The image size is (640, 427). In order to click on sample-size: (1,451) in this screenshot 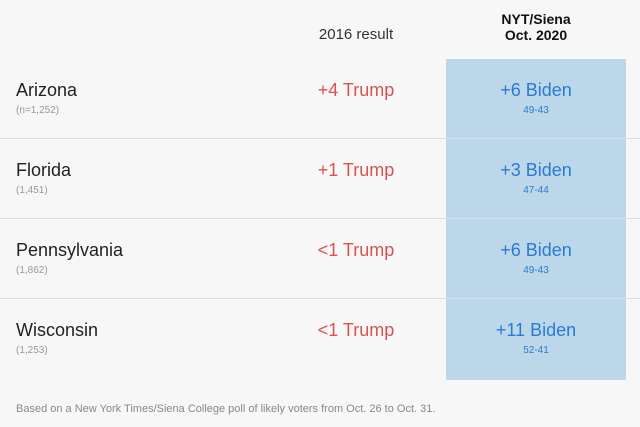, I will do `click(32, 190)`.